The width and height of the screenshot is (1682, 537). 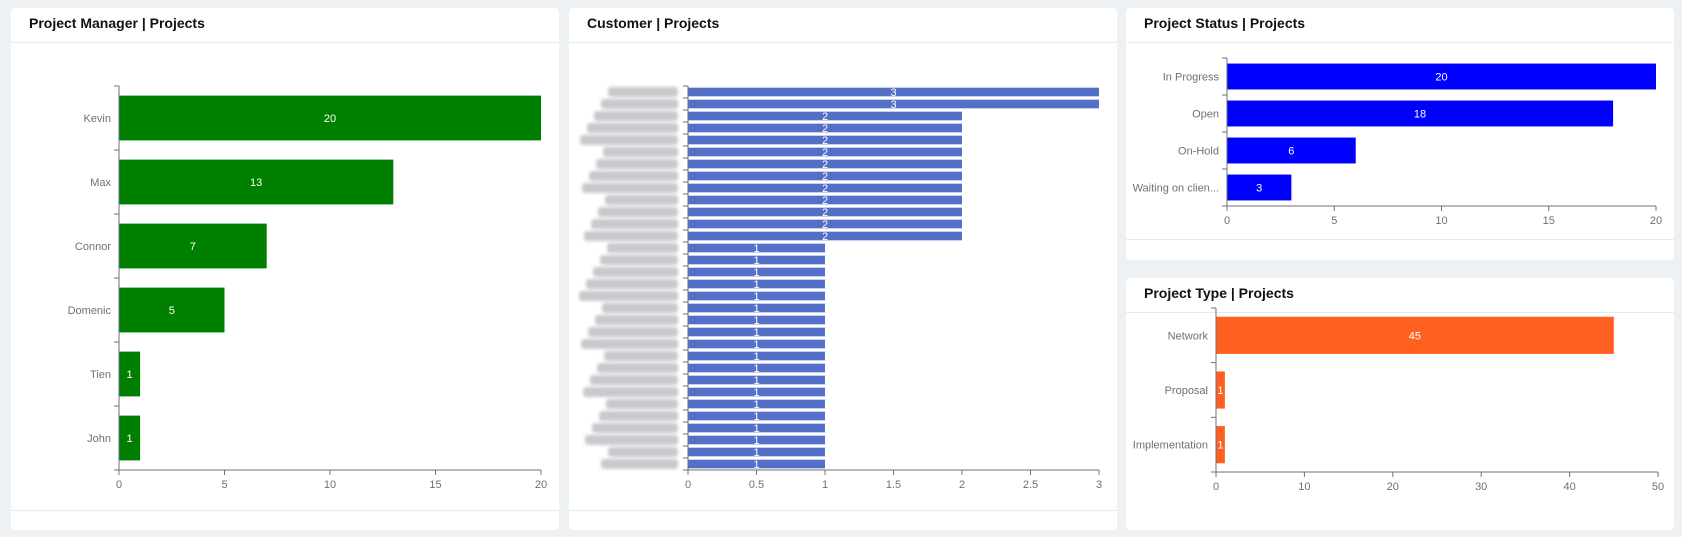 What do you see at coordinates (99, 439) in the screenshot?
I see `category-label: John` at bounding box center [99, 439].